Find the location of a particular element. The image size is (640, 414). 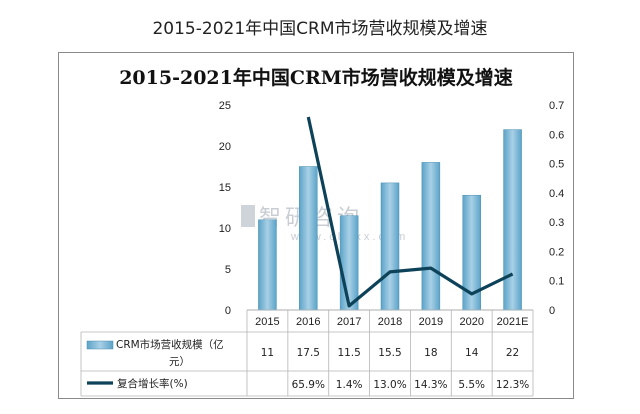

y2-axis-tick-label: 0.5 is located at coordinates (556, 165).